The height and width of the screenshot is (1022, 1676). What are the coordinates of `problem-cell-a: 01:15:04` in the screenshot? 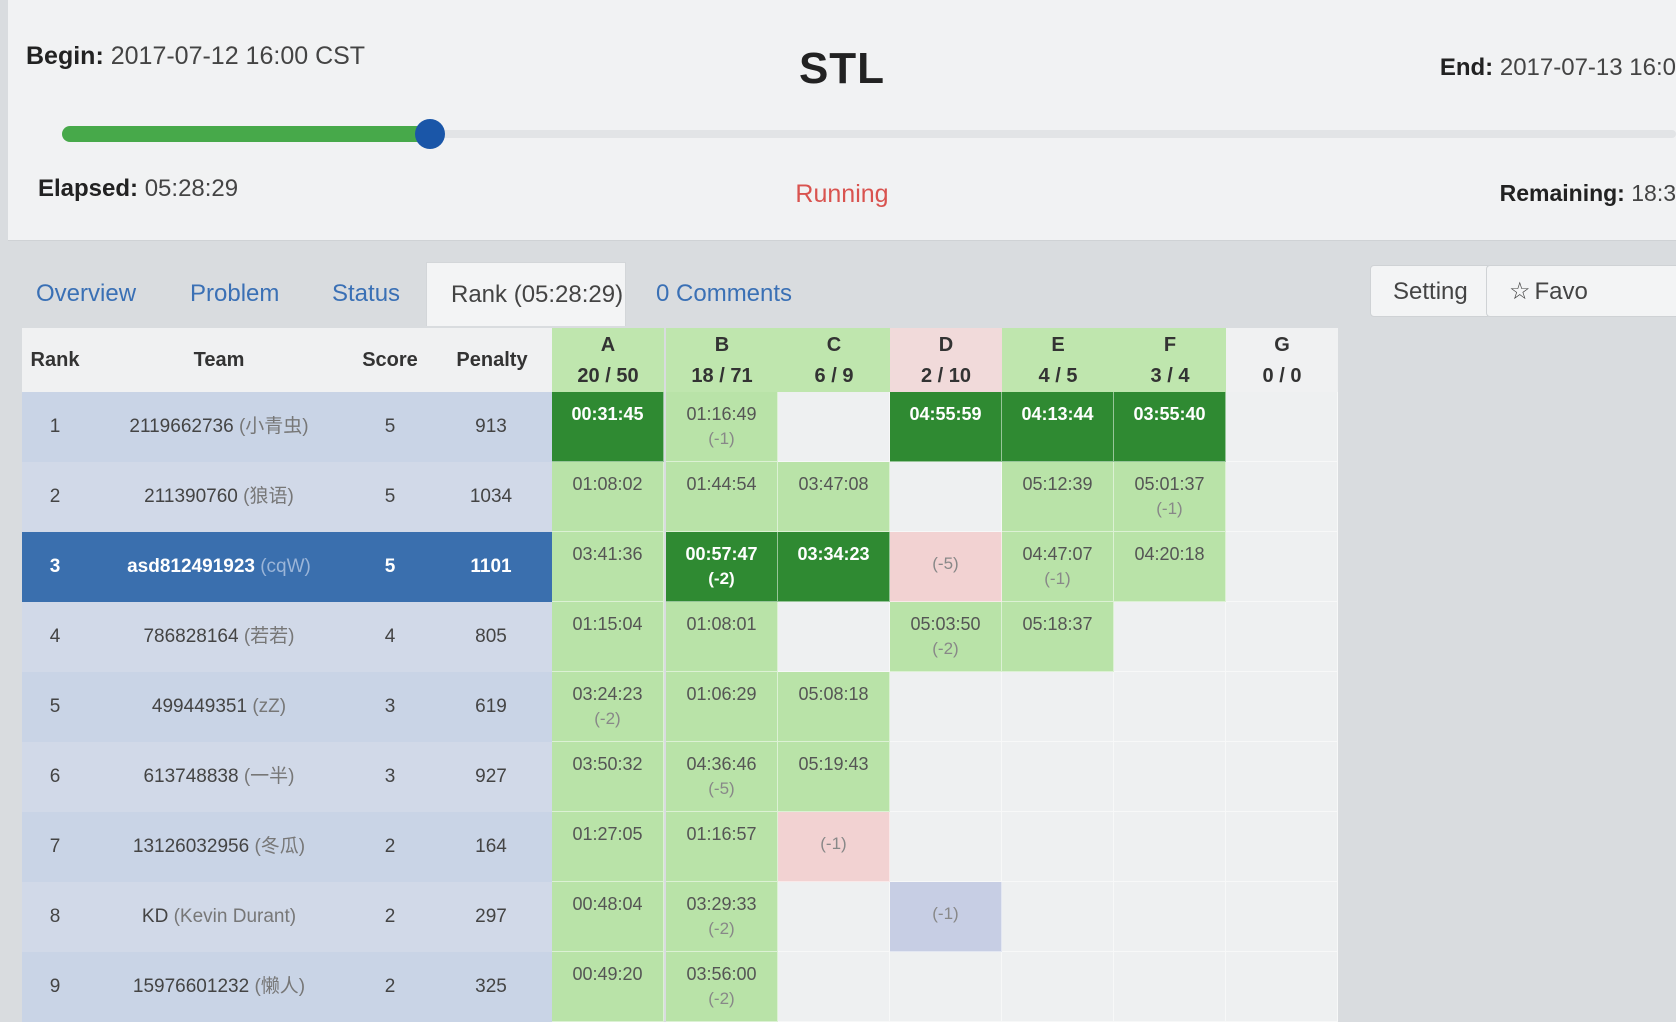 It's located at (608, 637).